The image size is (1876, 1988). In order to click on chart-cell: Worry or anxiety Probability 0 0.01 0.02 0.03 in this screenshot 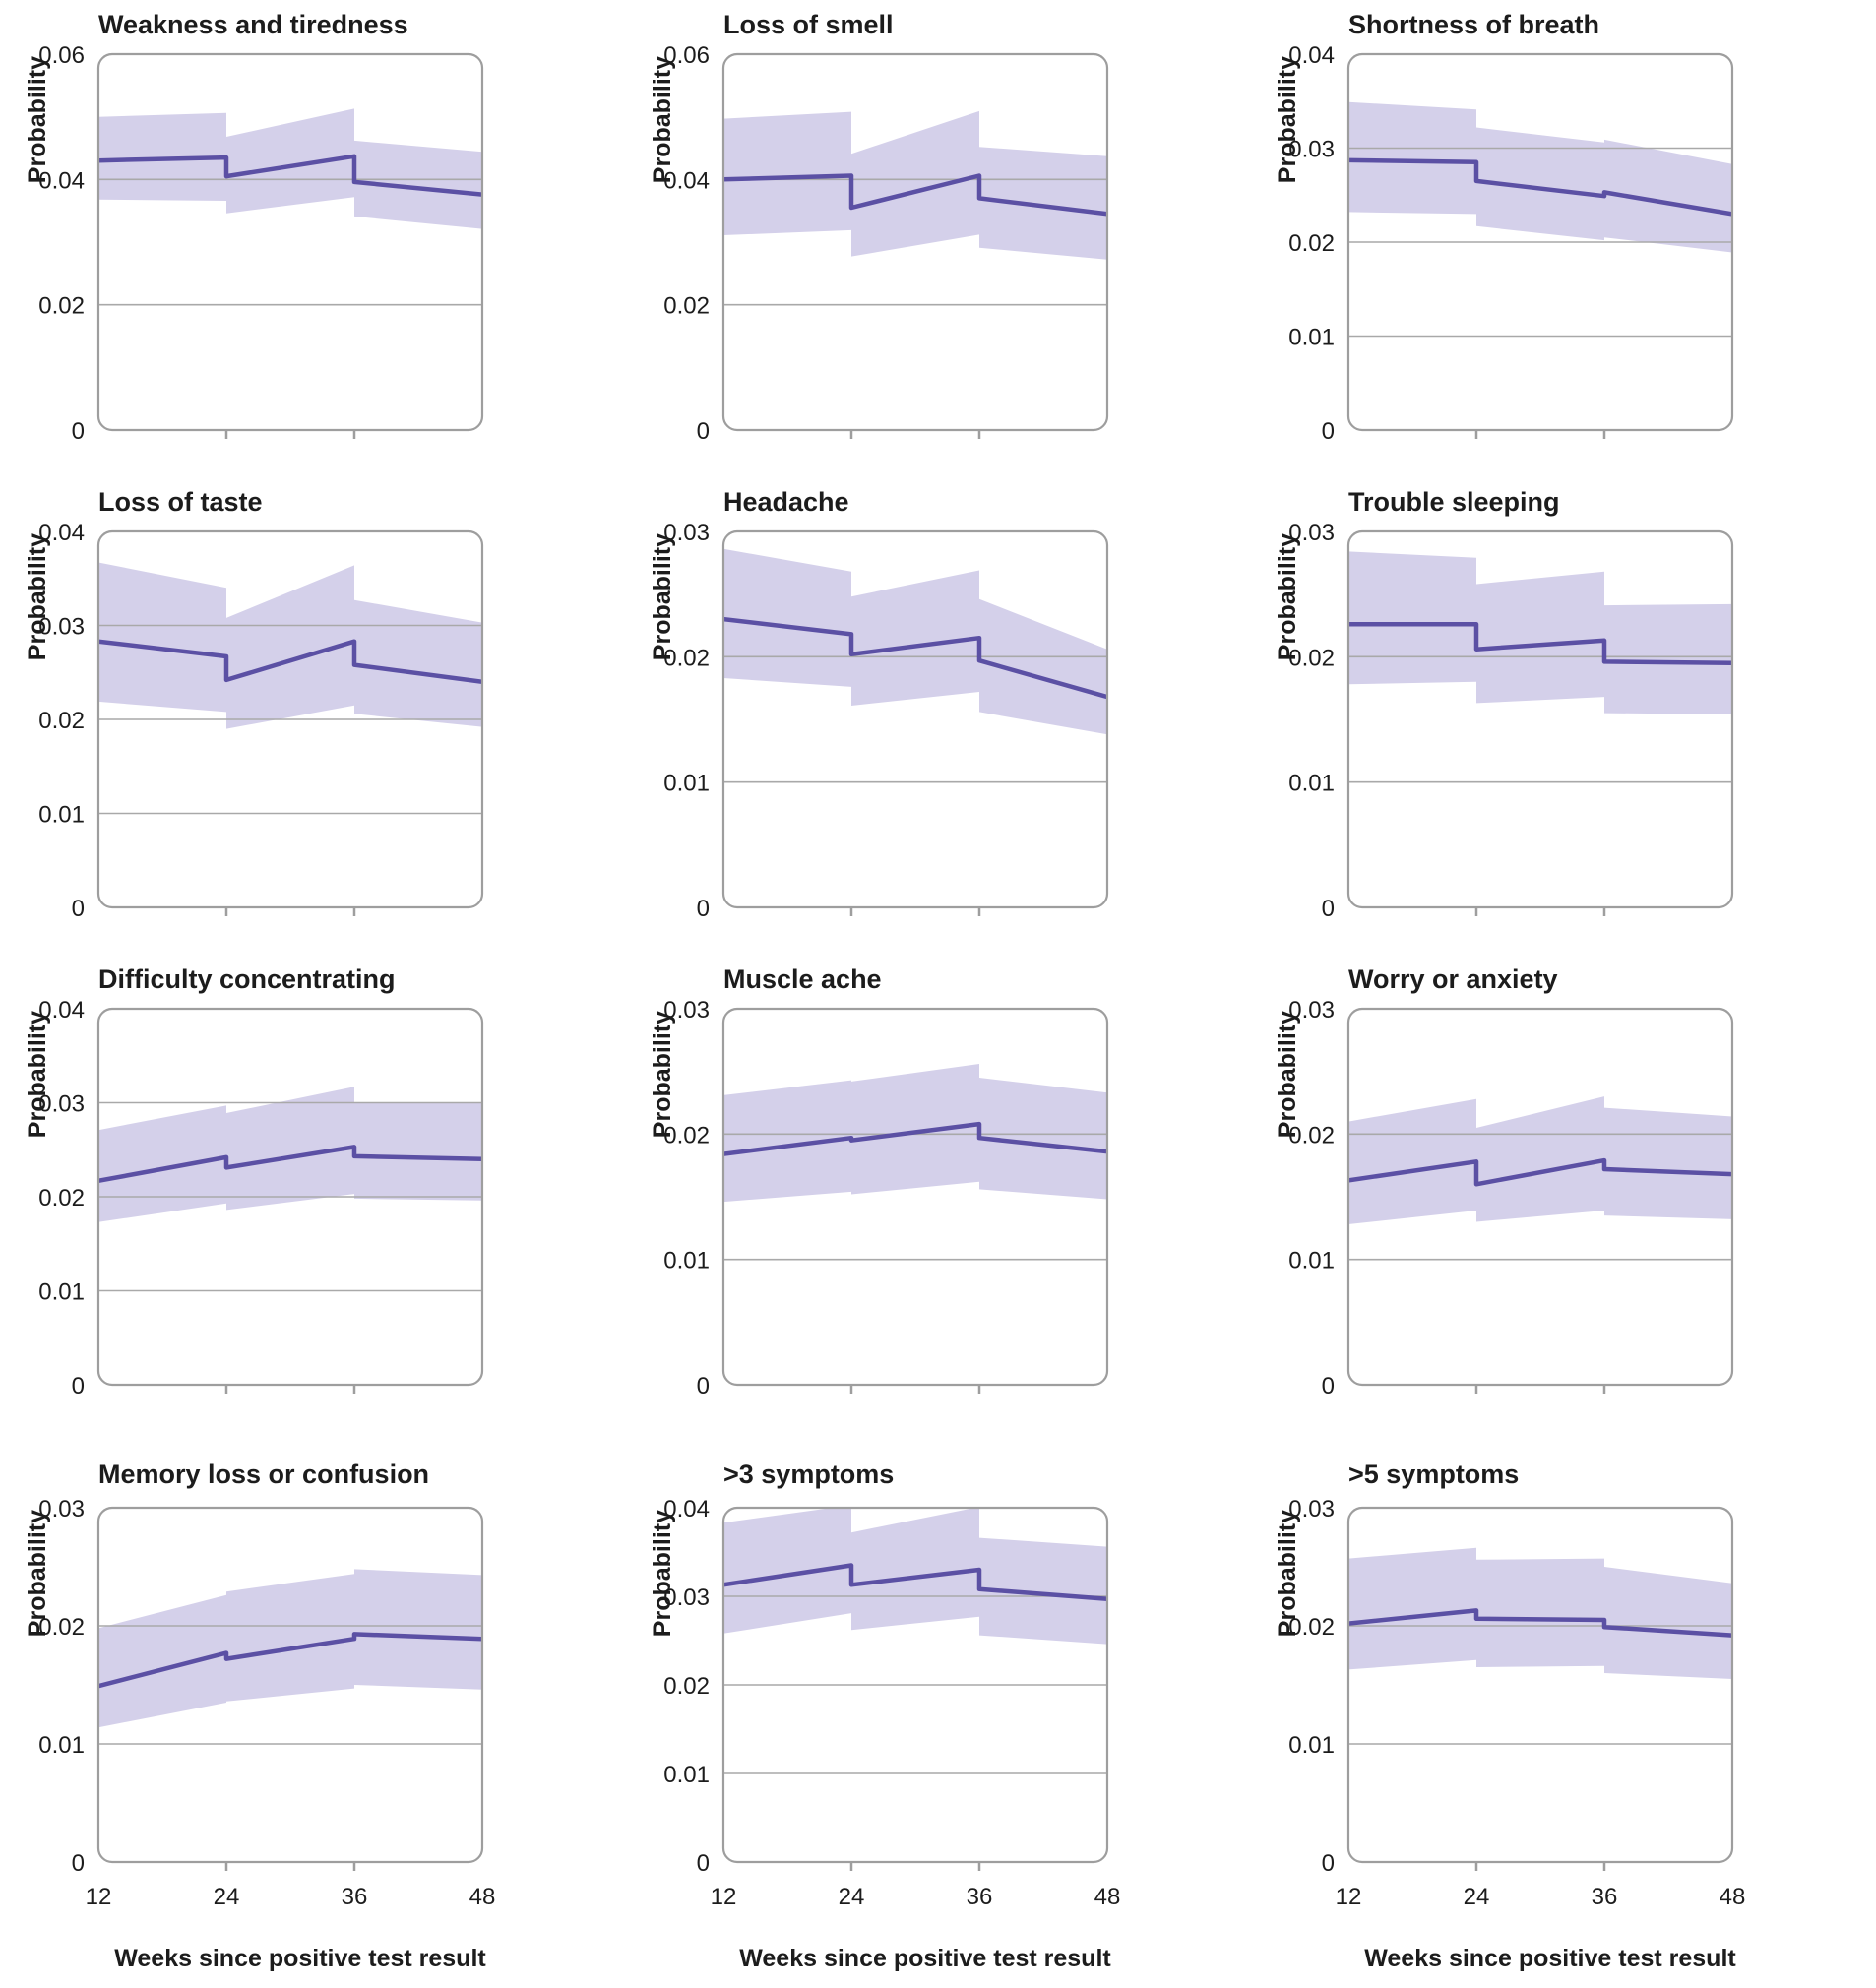, I will do `click(1562, 1194)`.